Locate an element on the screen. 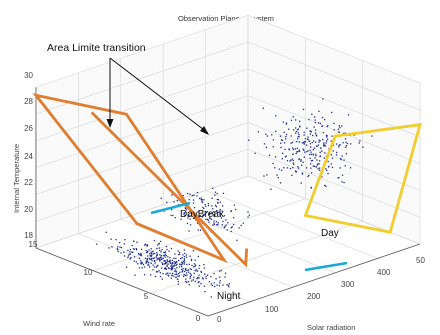 This screenshot has height=335, width=440. z-tick-30: 30 is located at coordinates (28, 75).